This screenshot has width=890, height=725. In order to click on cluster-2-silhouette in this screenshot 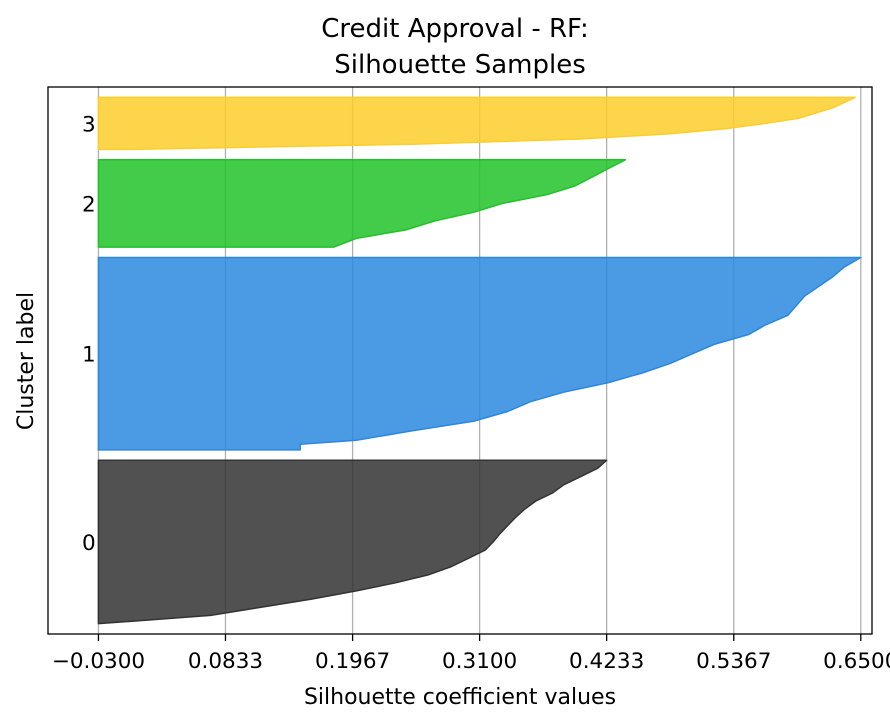, I will do `click(362, 203)`.